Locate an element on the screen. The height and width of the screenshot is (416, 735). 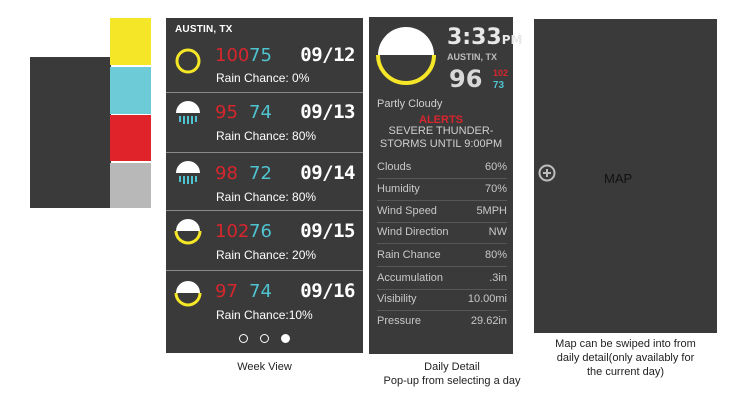
stat-label: Accumulation is located at coordinates (410, 278).